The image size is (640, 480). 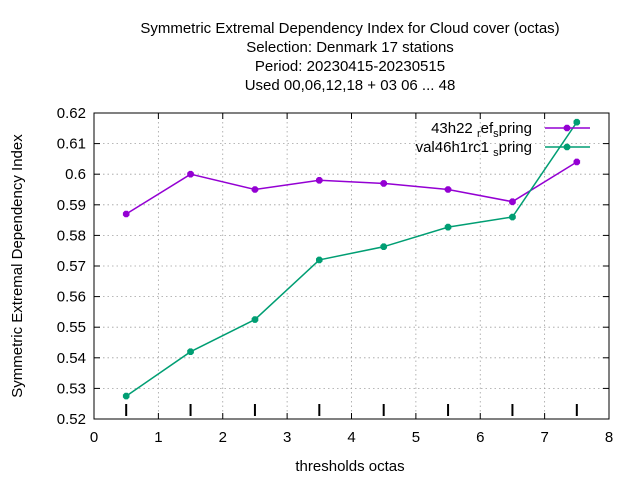 I want to click on x-tick-label: 3, so click(x=287, y=437).